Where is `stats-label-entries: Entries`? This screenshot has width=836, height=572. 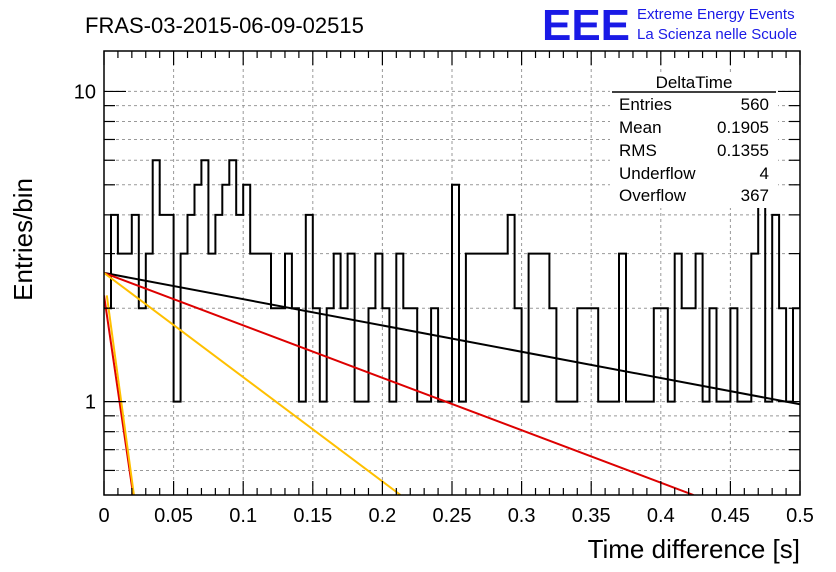 stats-label-entries: Entries is located at coordinates (645, 104).